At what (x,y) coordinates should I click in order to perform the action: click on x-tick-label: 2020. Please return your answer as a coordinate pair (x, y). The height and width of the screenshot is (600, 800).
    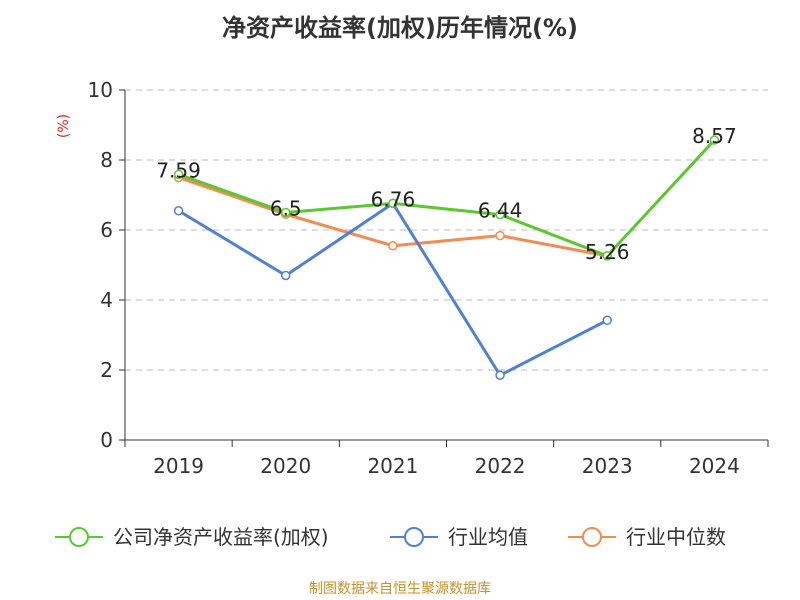
    Looking at the image, I should click on (285, 466).